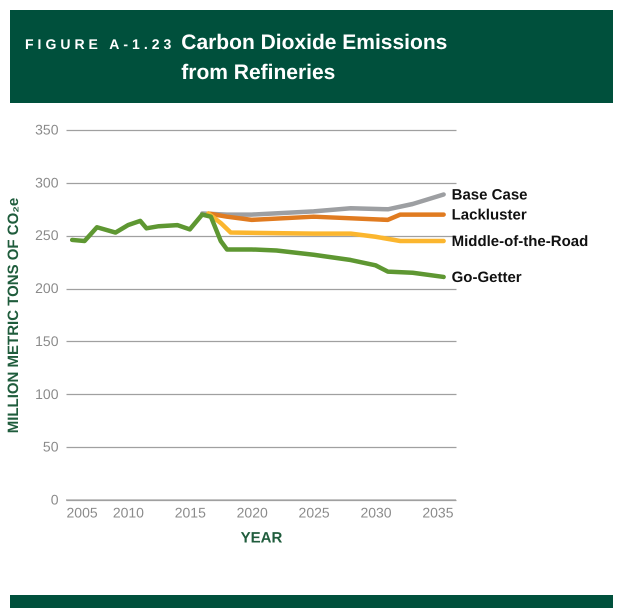  What do you see at coordinates (13, 316) in the screenshot?
I see `y-axis-title: MILLION METRIC TONS OF CO₂e` at bounding box center [13, 316].